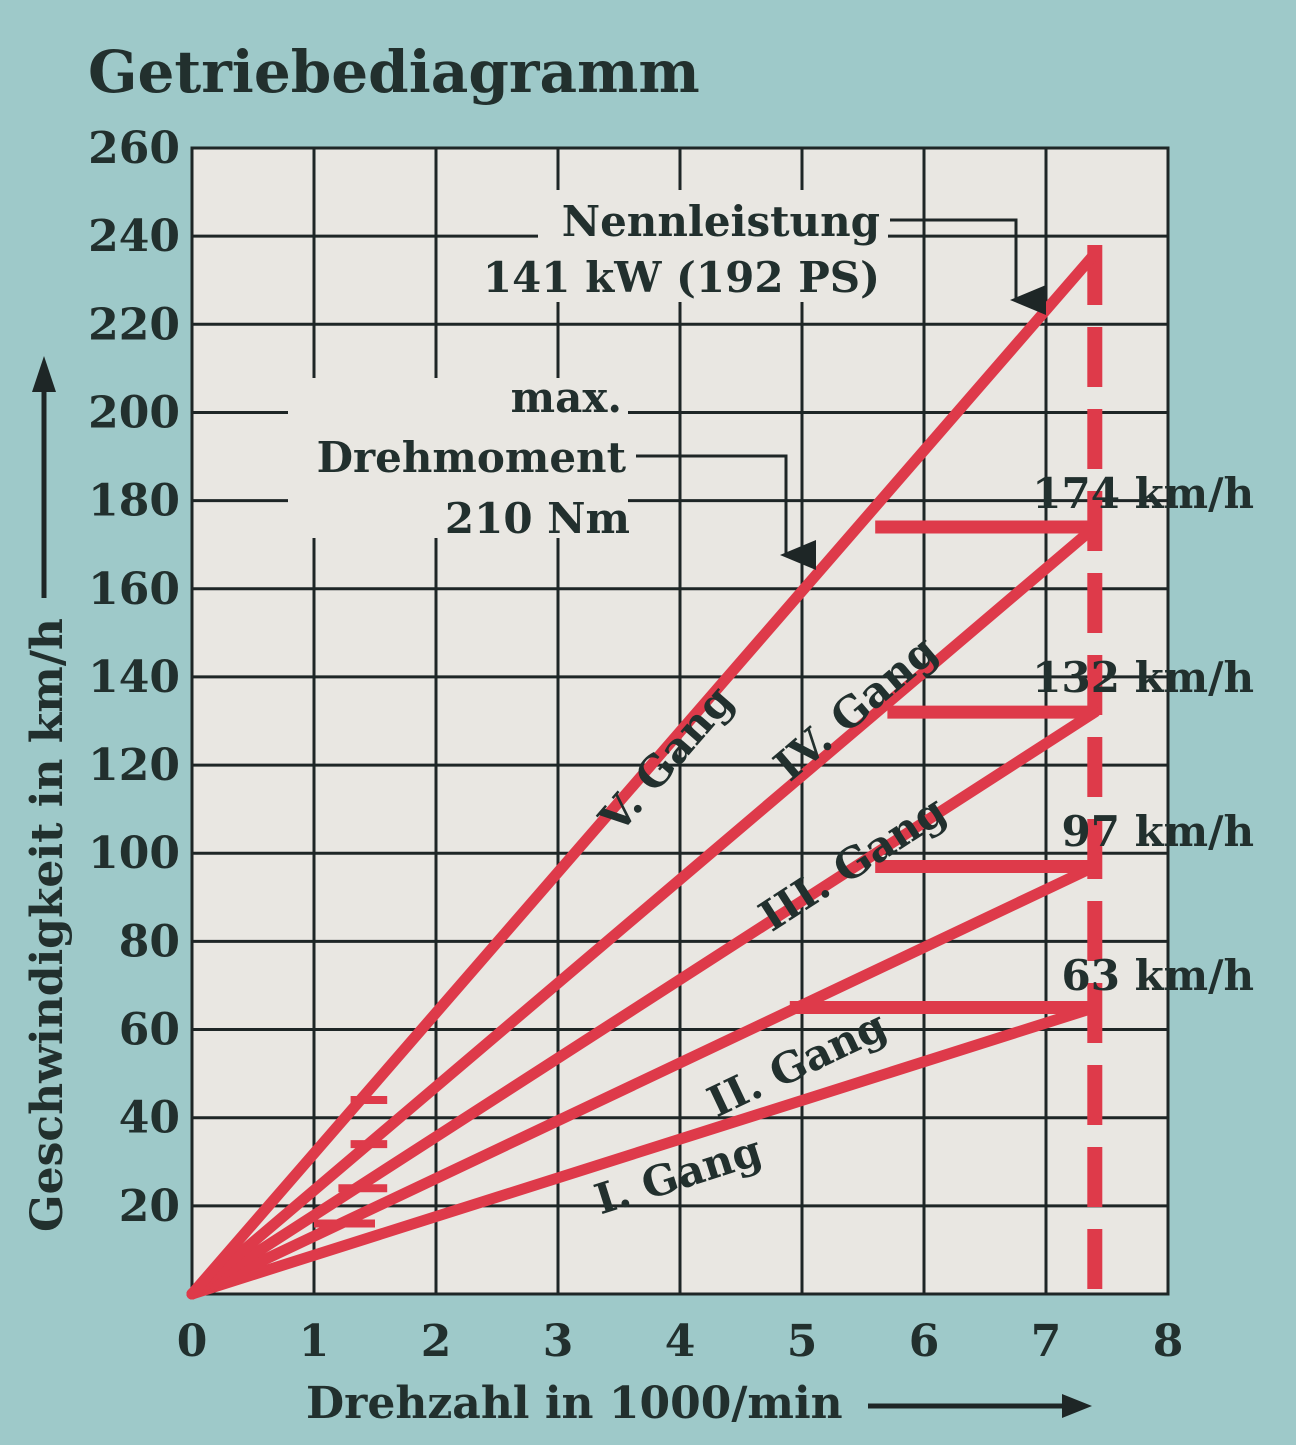 This screenshot has height=1445, width=1296. I want to click on y-tick-label: 100, so click(134, 853).